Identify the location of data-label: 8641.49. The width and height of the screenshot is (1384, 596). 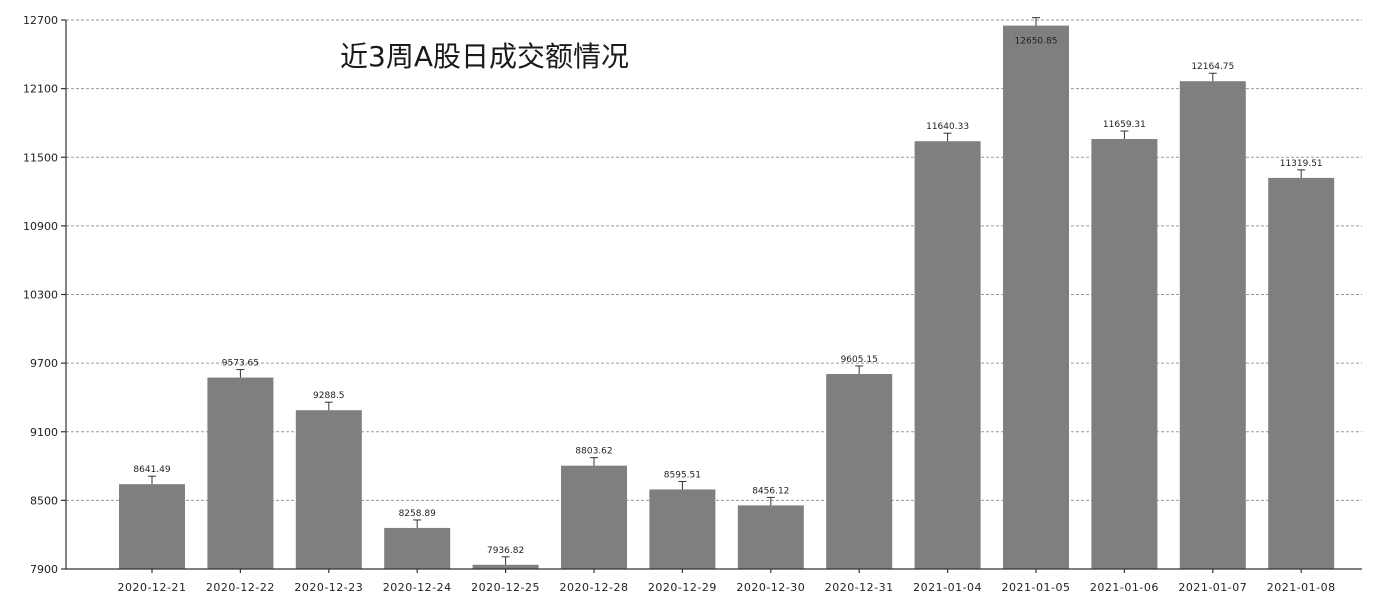
(151, 470).